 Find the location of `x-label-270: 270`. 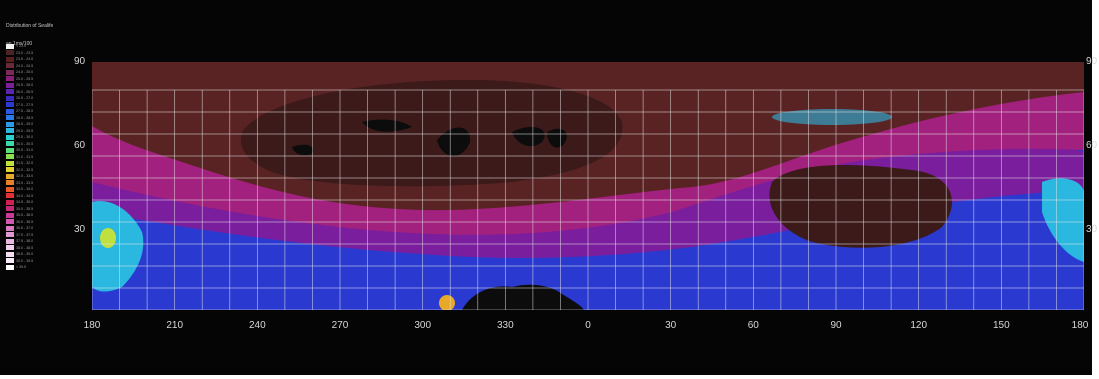

x-label-270: 270 is located at coordinates (340, 325).